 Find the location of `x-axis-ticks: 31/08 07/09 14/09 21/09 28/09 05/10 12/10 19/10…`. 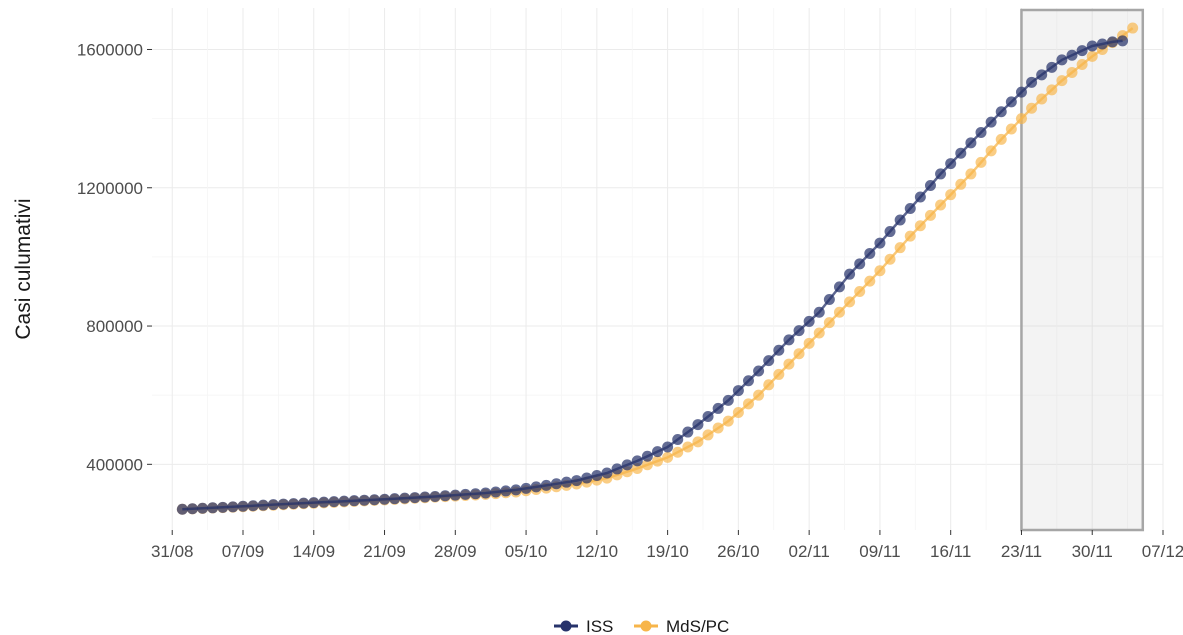

x-axis-ticks: 31/08 07/09 14/09 21/09 28/09 05/10 12/10 19/10… is located at coordinates (667, 545).